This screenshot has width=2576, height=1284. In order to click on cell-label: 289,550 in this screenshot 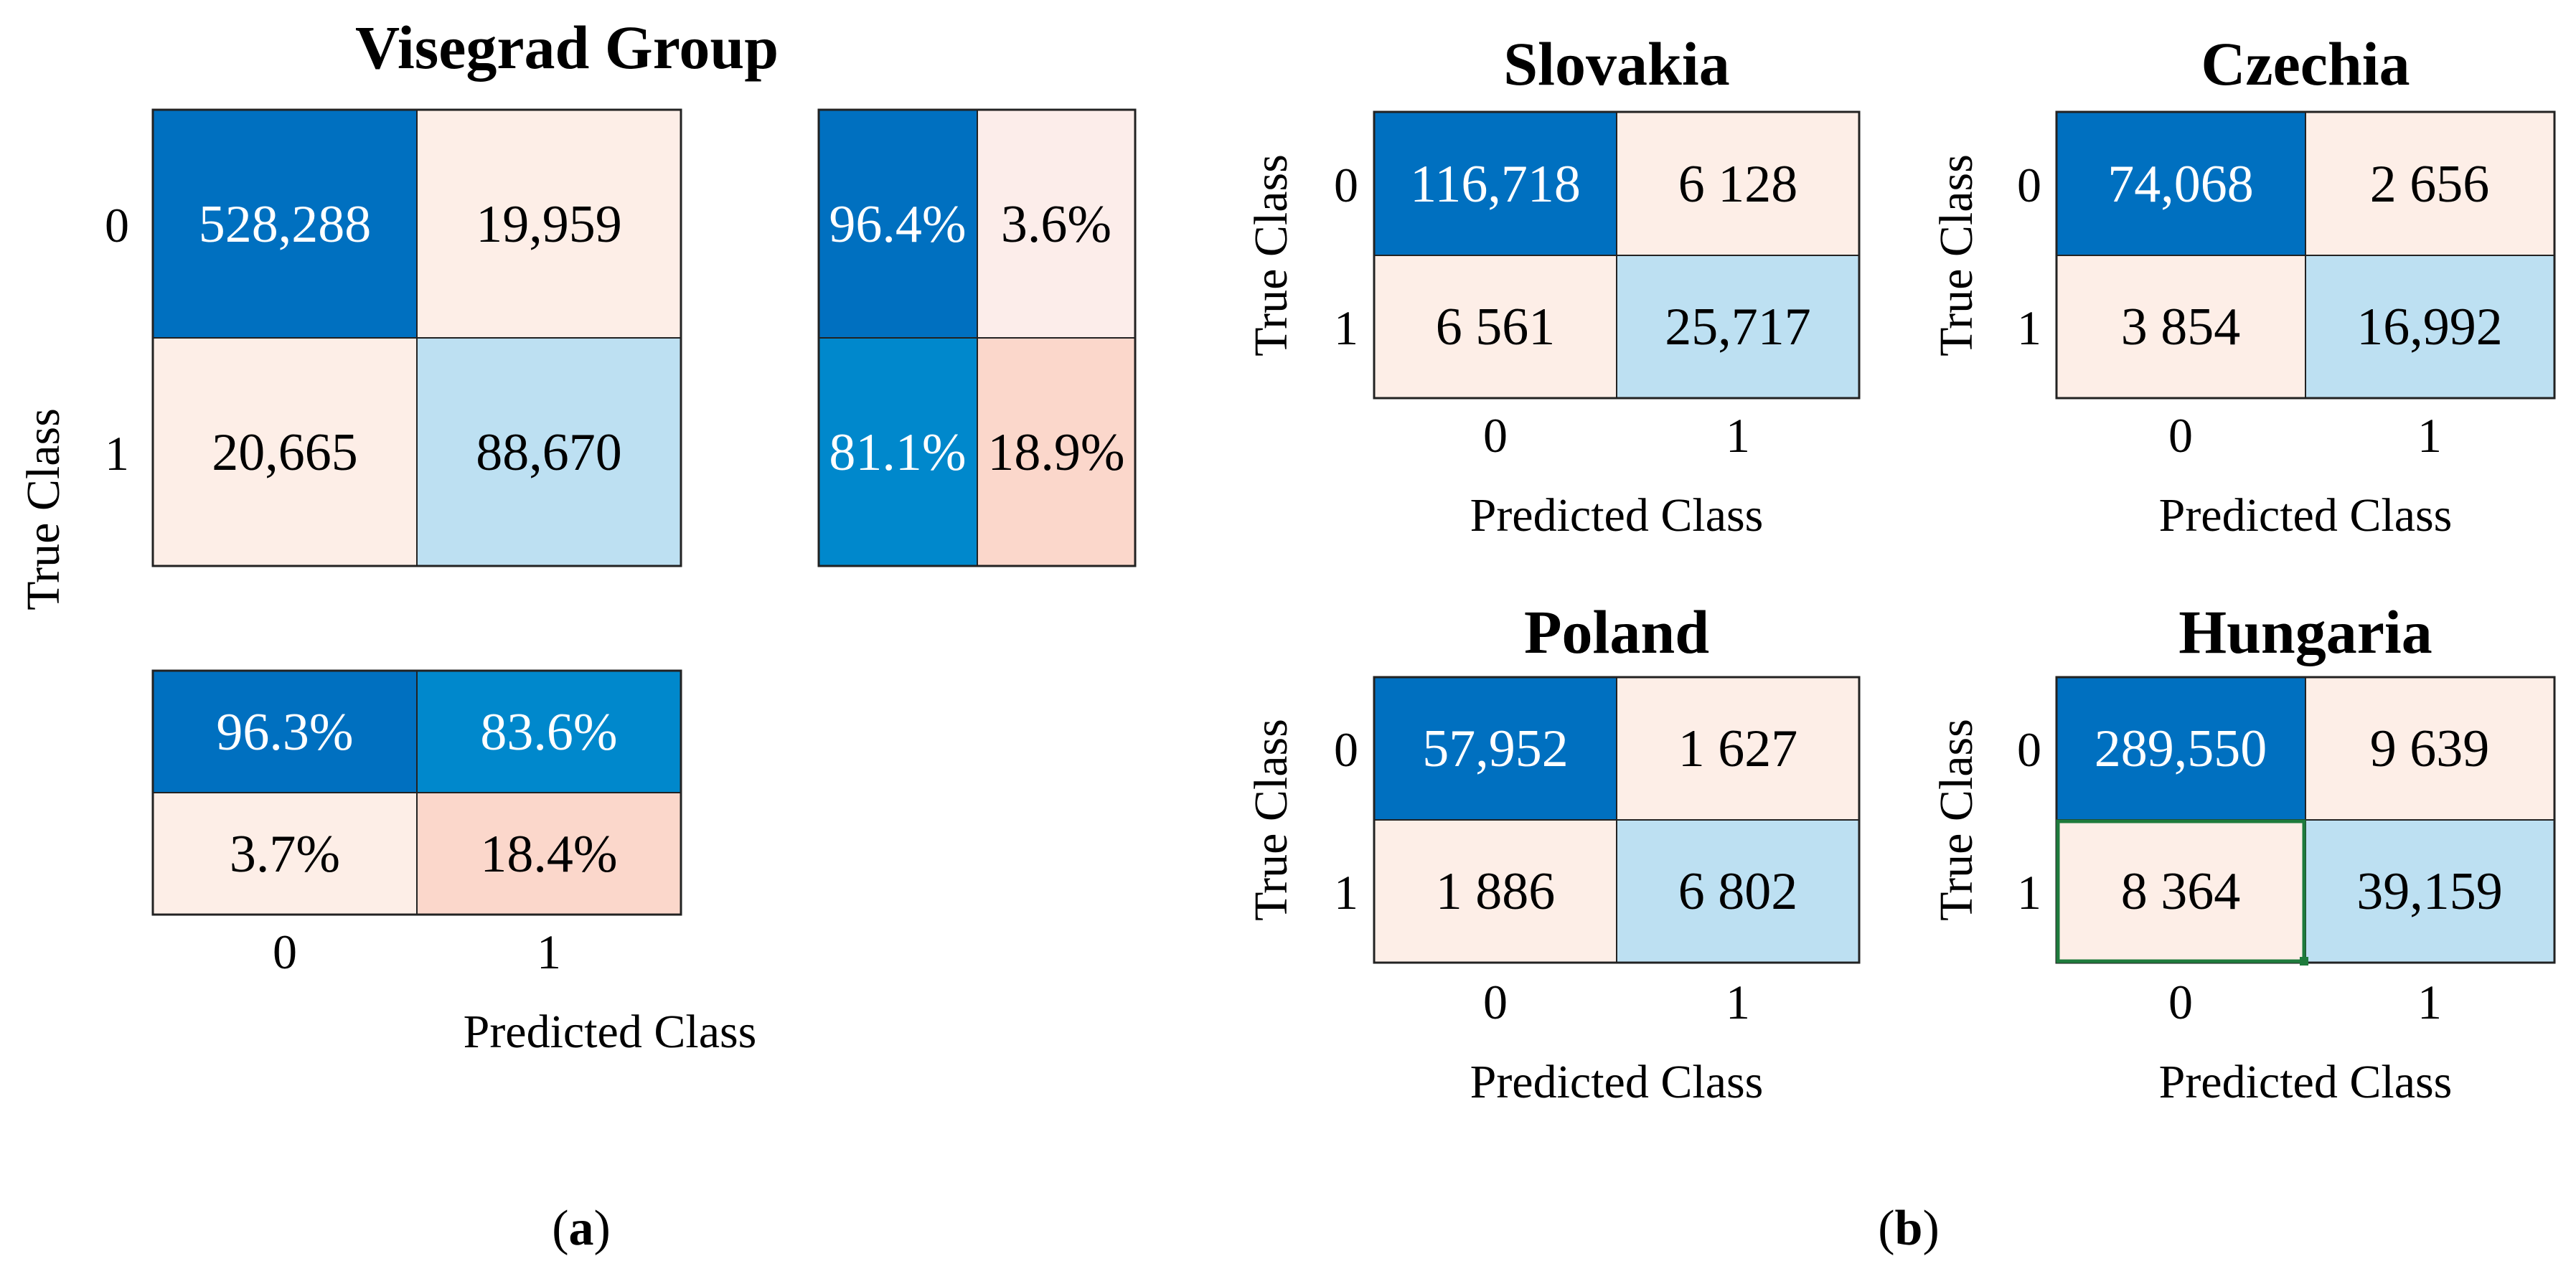, I will do `click(2181, 748)`.